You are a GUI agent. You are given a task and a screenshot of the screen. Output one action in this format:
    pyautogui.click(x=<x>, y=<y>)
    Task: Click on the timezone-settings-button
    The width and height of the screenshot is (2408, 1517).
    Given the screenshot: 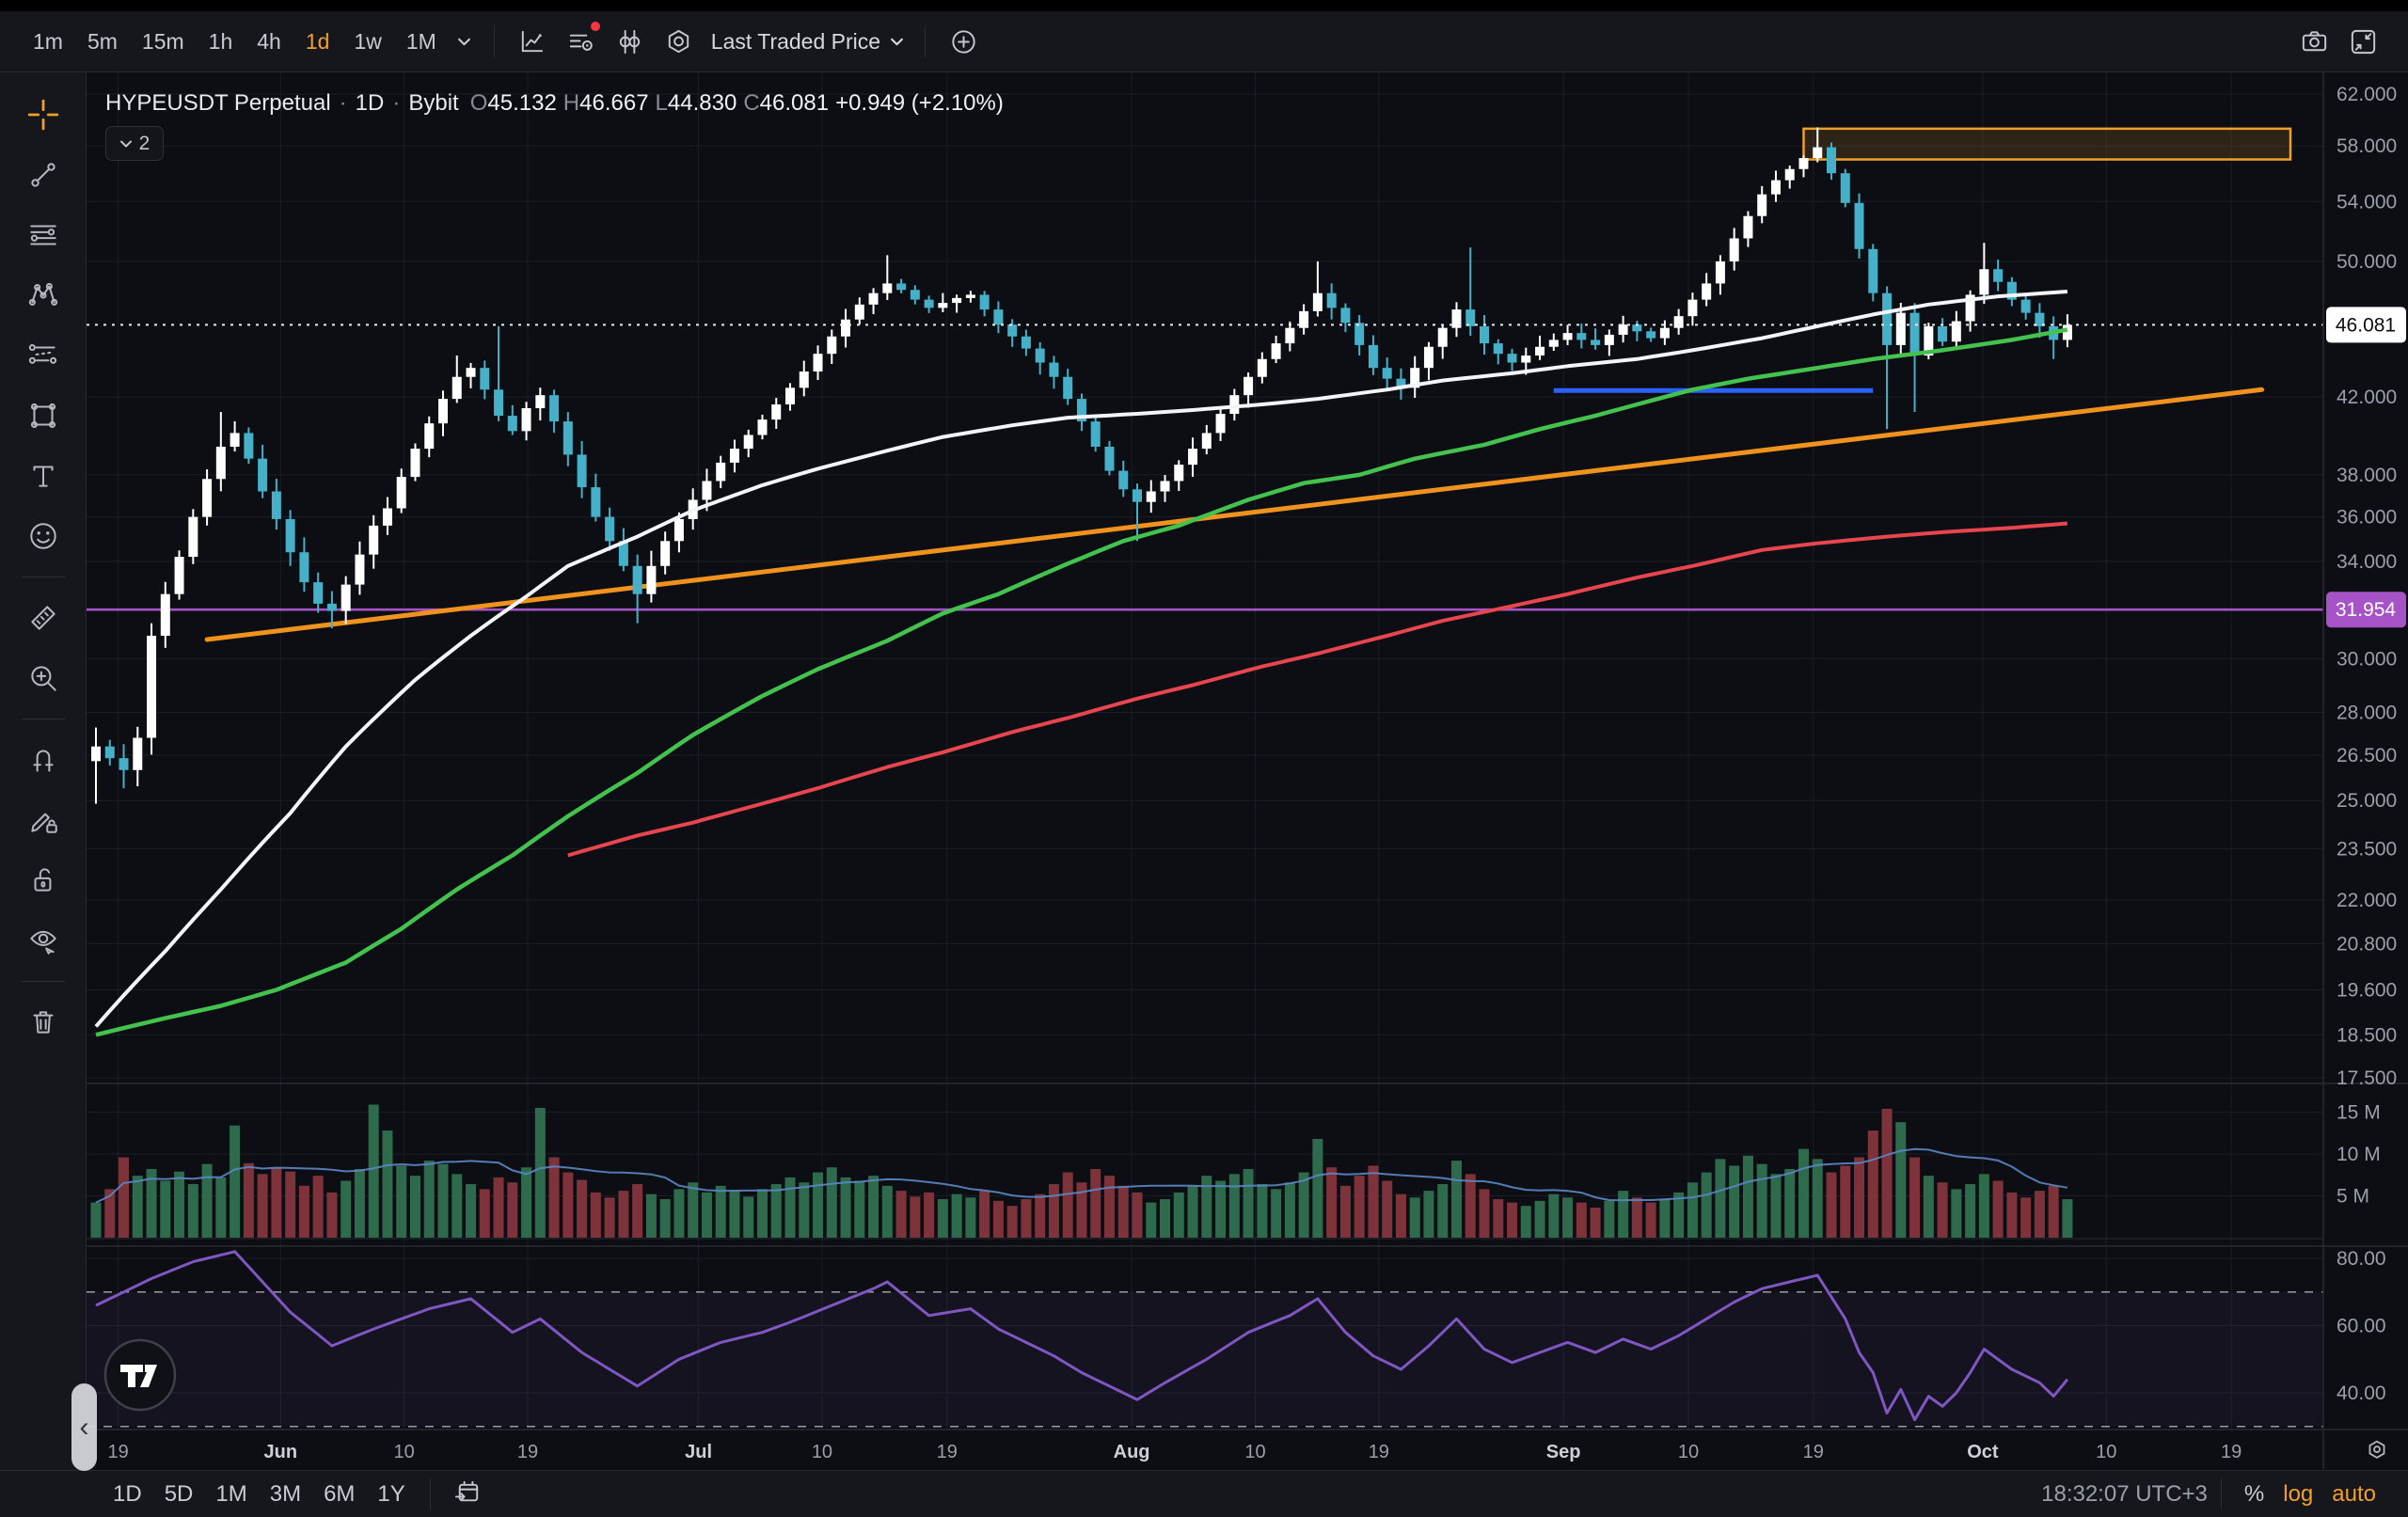 What is the action you would take?
    pyautogui.click(x=2377, y=1450)
    